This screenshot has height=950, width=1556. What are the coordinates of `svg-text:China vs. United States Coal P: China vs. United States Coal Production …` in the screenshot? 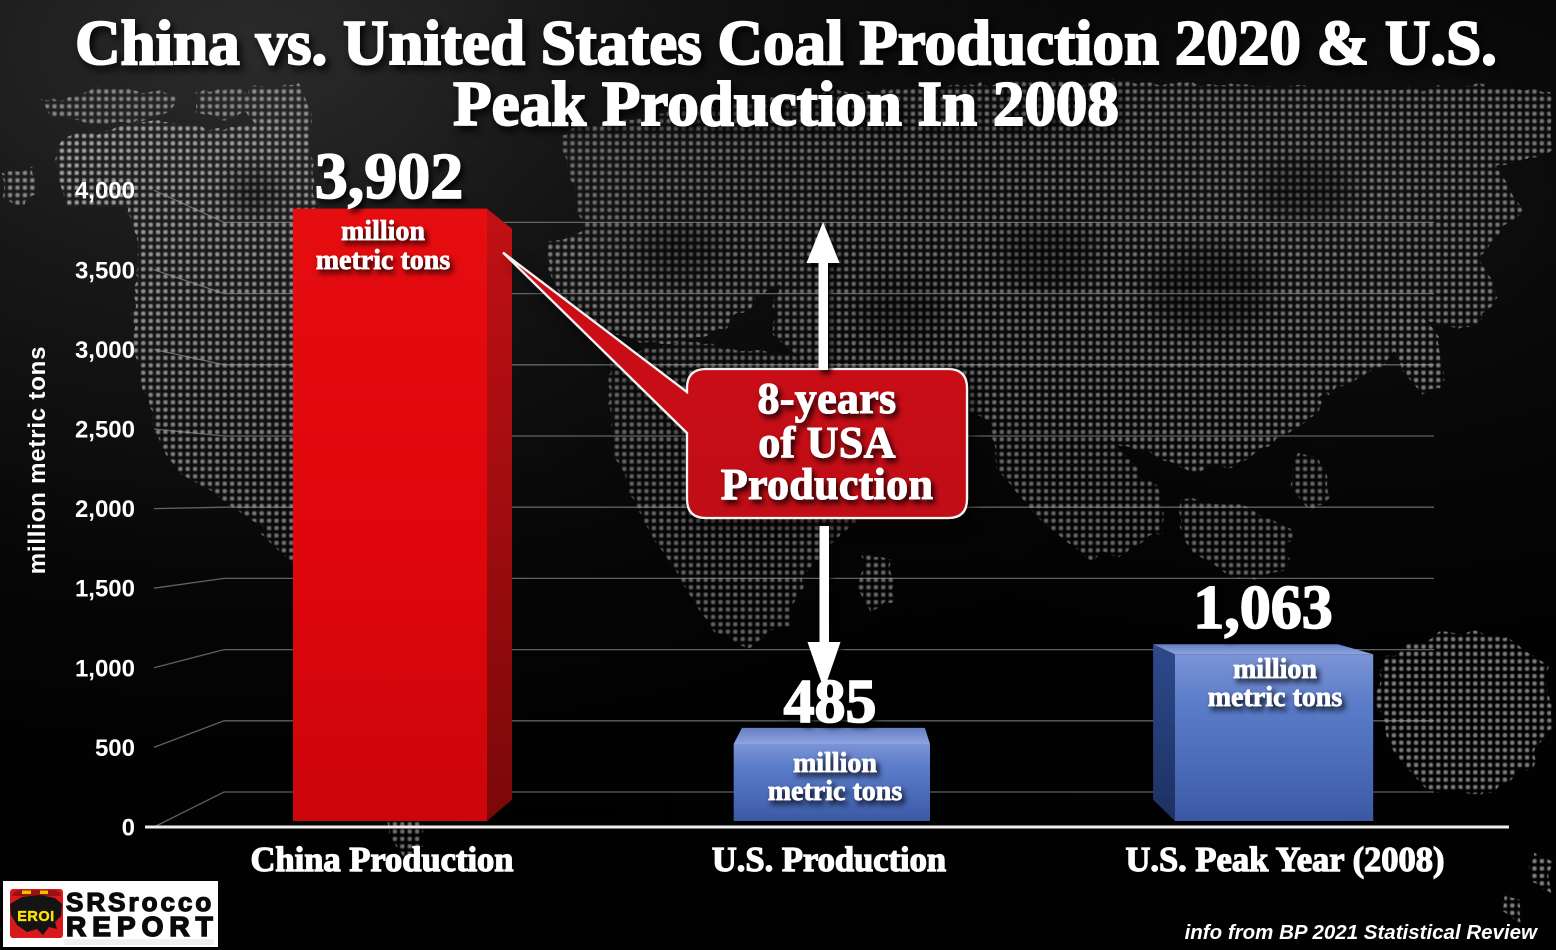 It's located at (786, 43).